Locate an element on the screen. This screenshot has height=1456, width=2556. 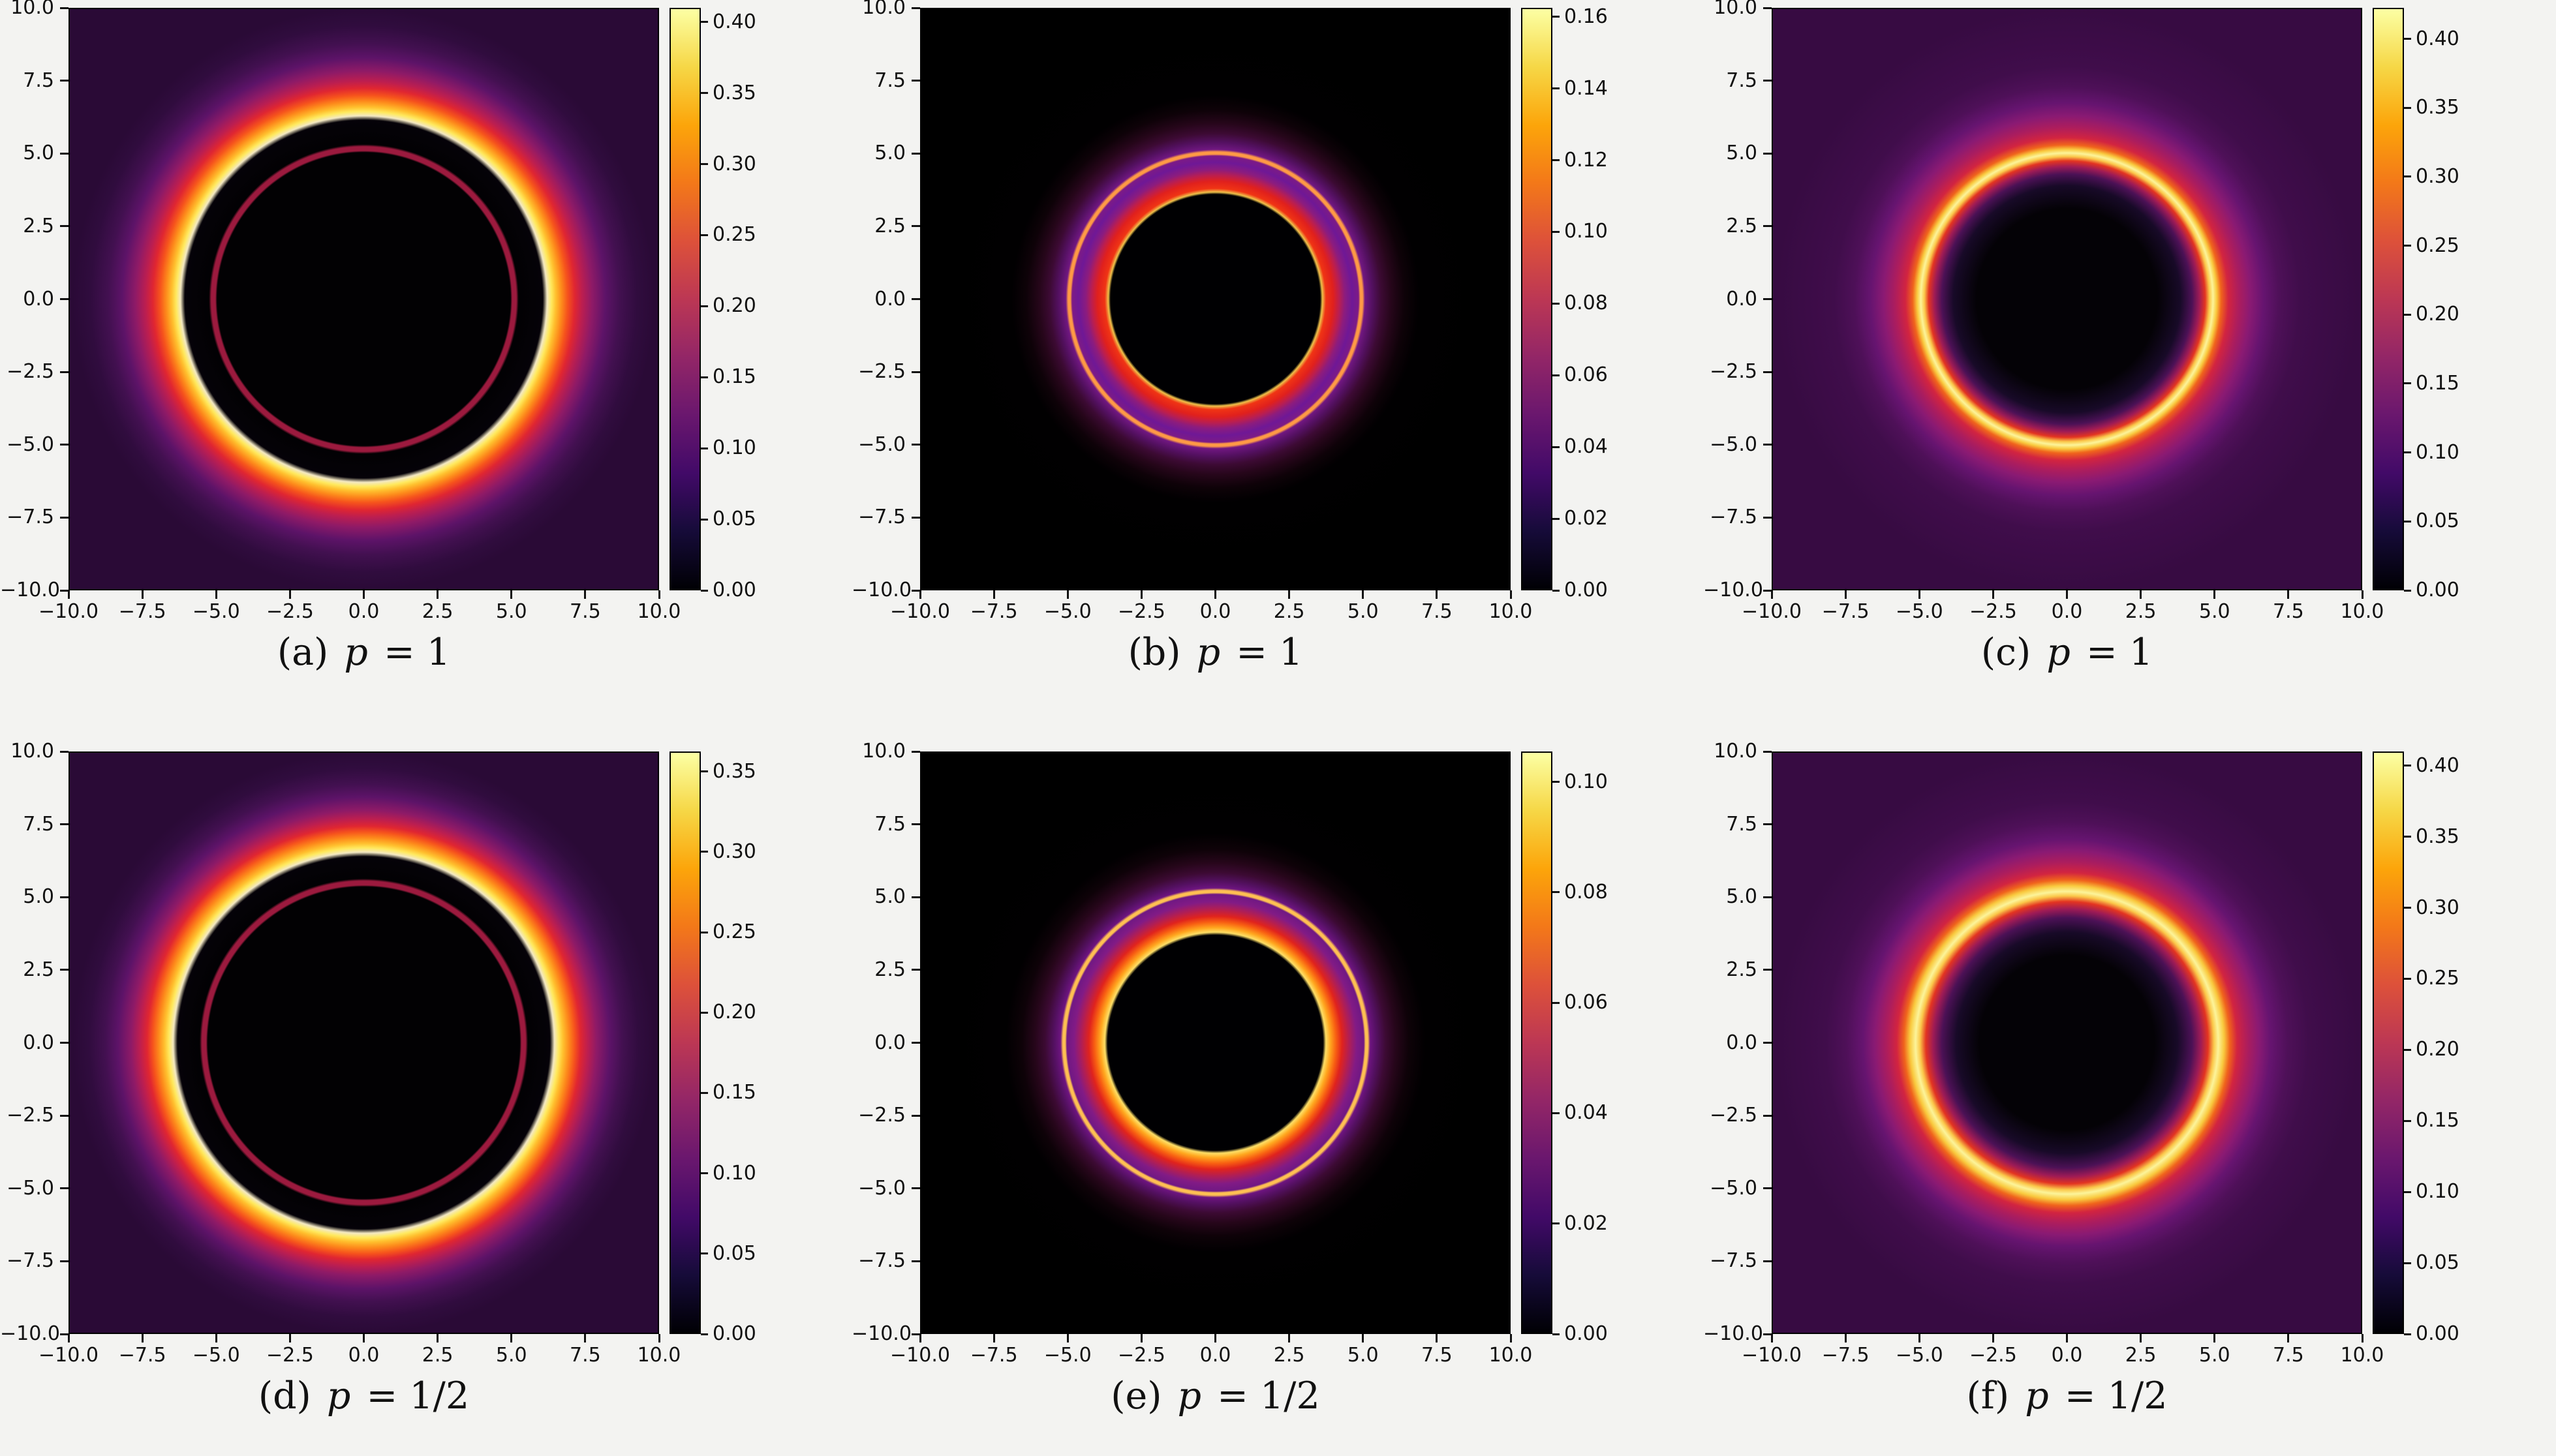
y-tick-label: −5.0 is located at coordinates (31, 1188).